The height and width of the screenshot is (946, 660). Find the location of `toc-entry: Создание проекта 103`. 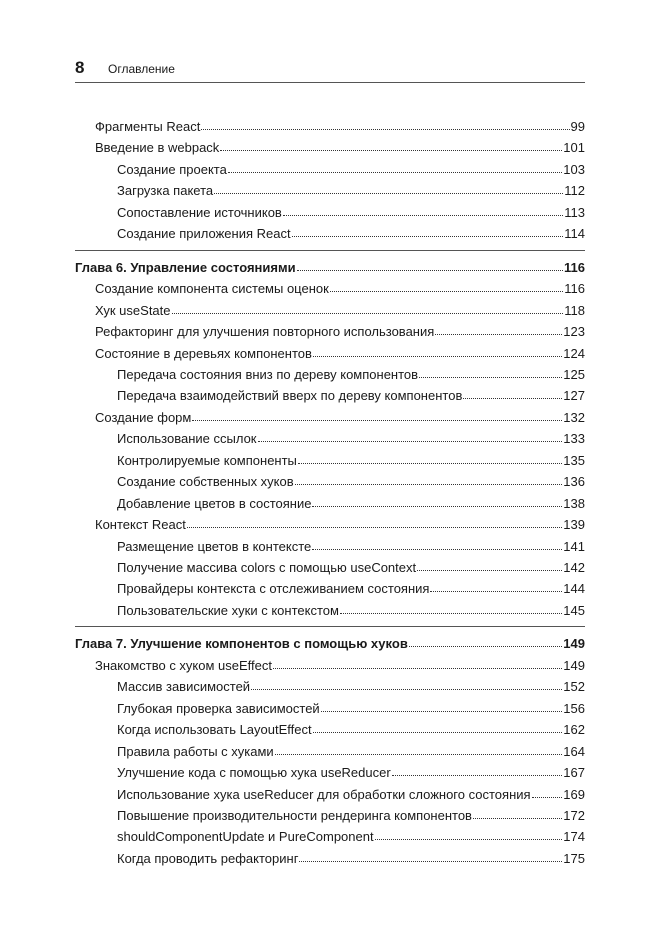

toc-entry: Создание проекта 103 is located at coordinates (351, 167).